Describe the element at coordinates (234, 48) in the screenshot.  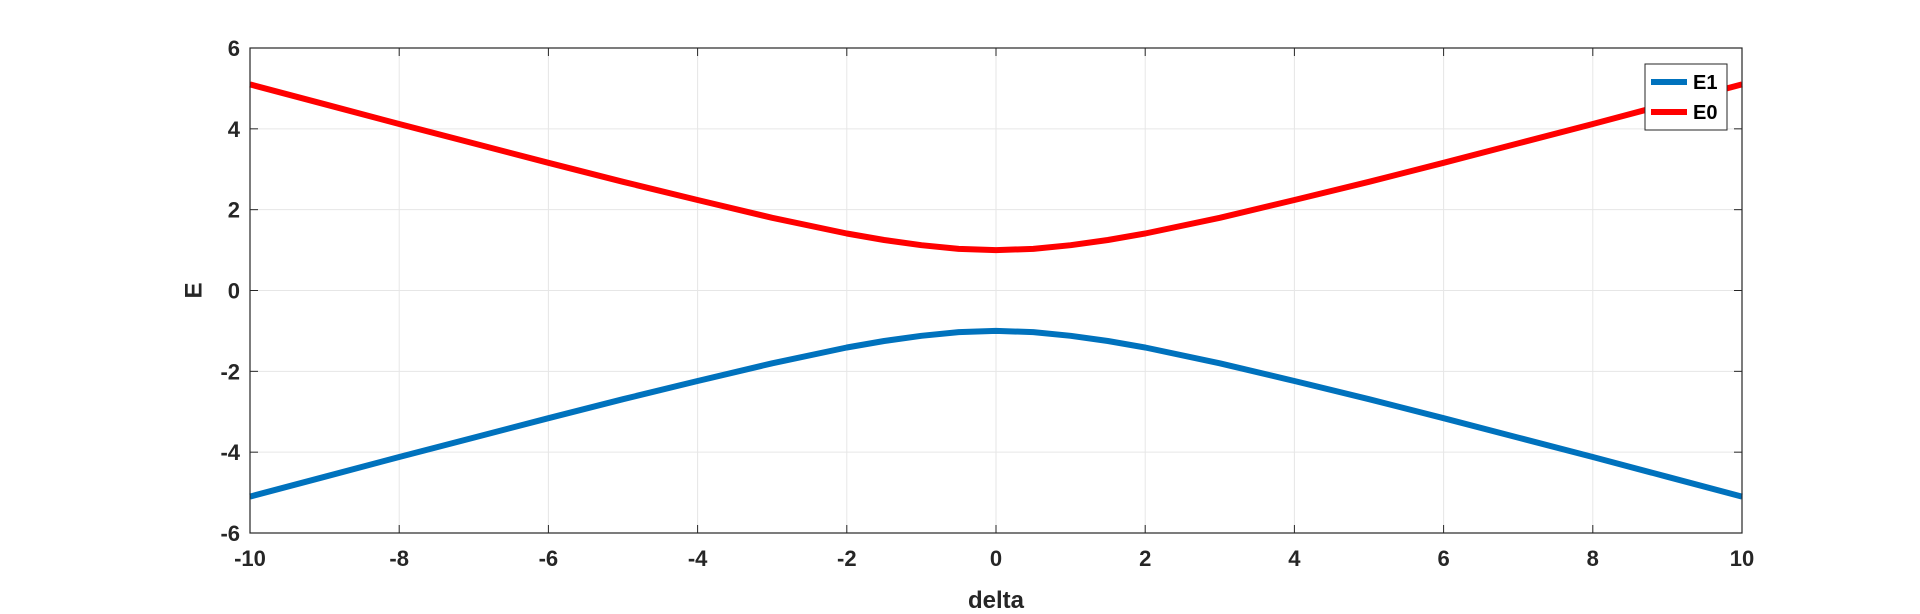
I see `y-tick-label: 6` at that location.